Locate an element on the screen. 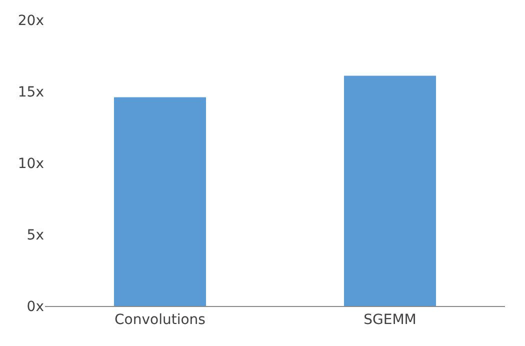  y-tick-label: 20x is located at coordinates (31, 20).